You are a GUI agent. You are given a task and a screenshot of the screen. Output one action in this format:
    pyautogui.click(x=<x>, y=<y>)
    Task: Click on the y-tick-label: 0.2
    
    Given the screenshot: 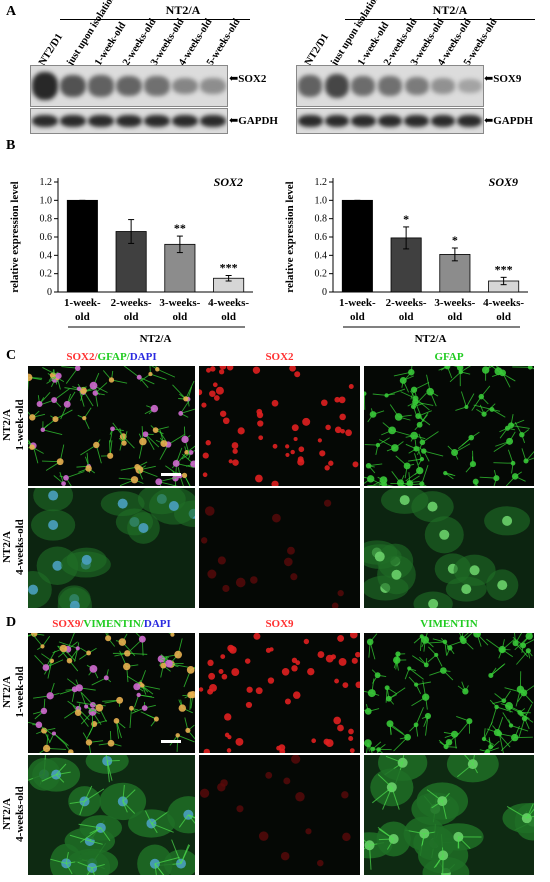 What is the action you would take?
    pyautogui.click(x=321, y=274)
    